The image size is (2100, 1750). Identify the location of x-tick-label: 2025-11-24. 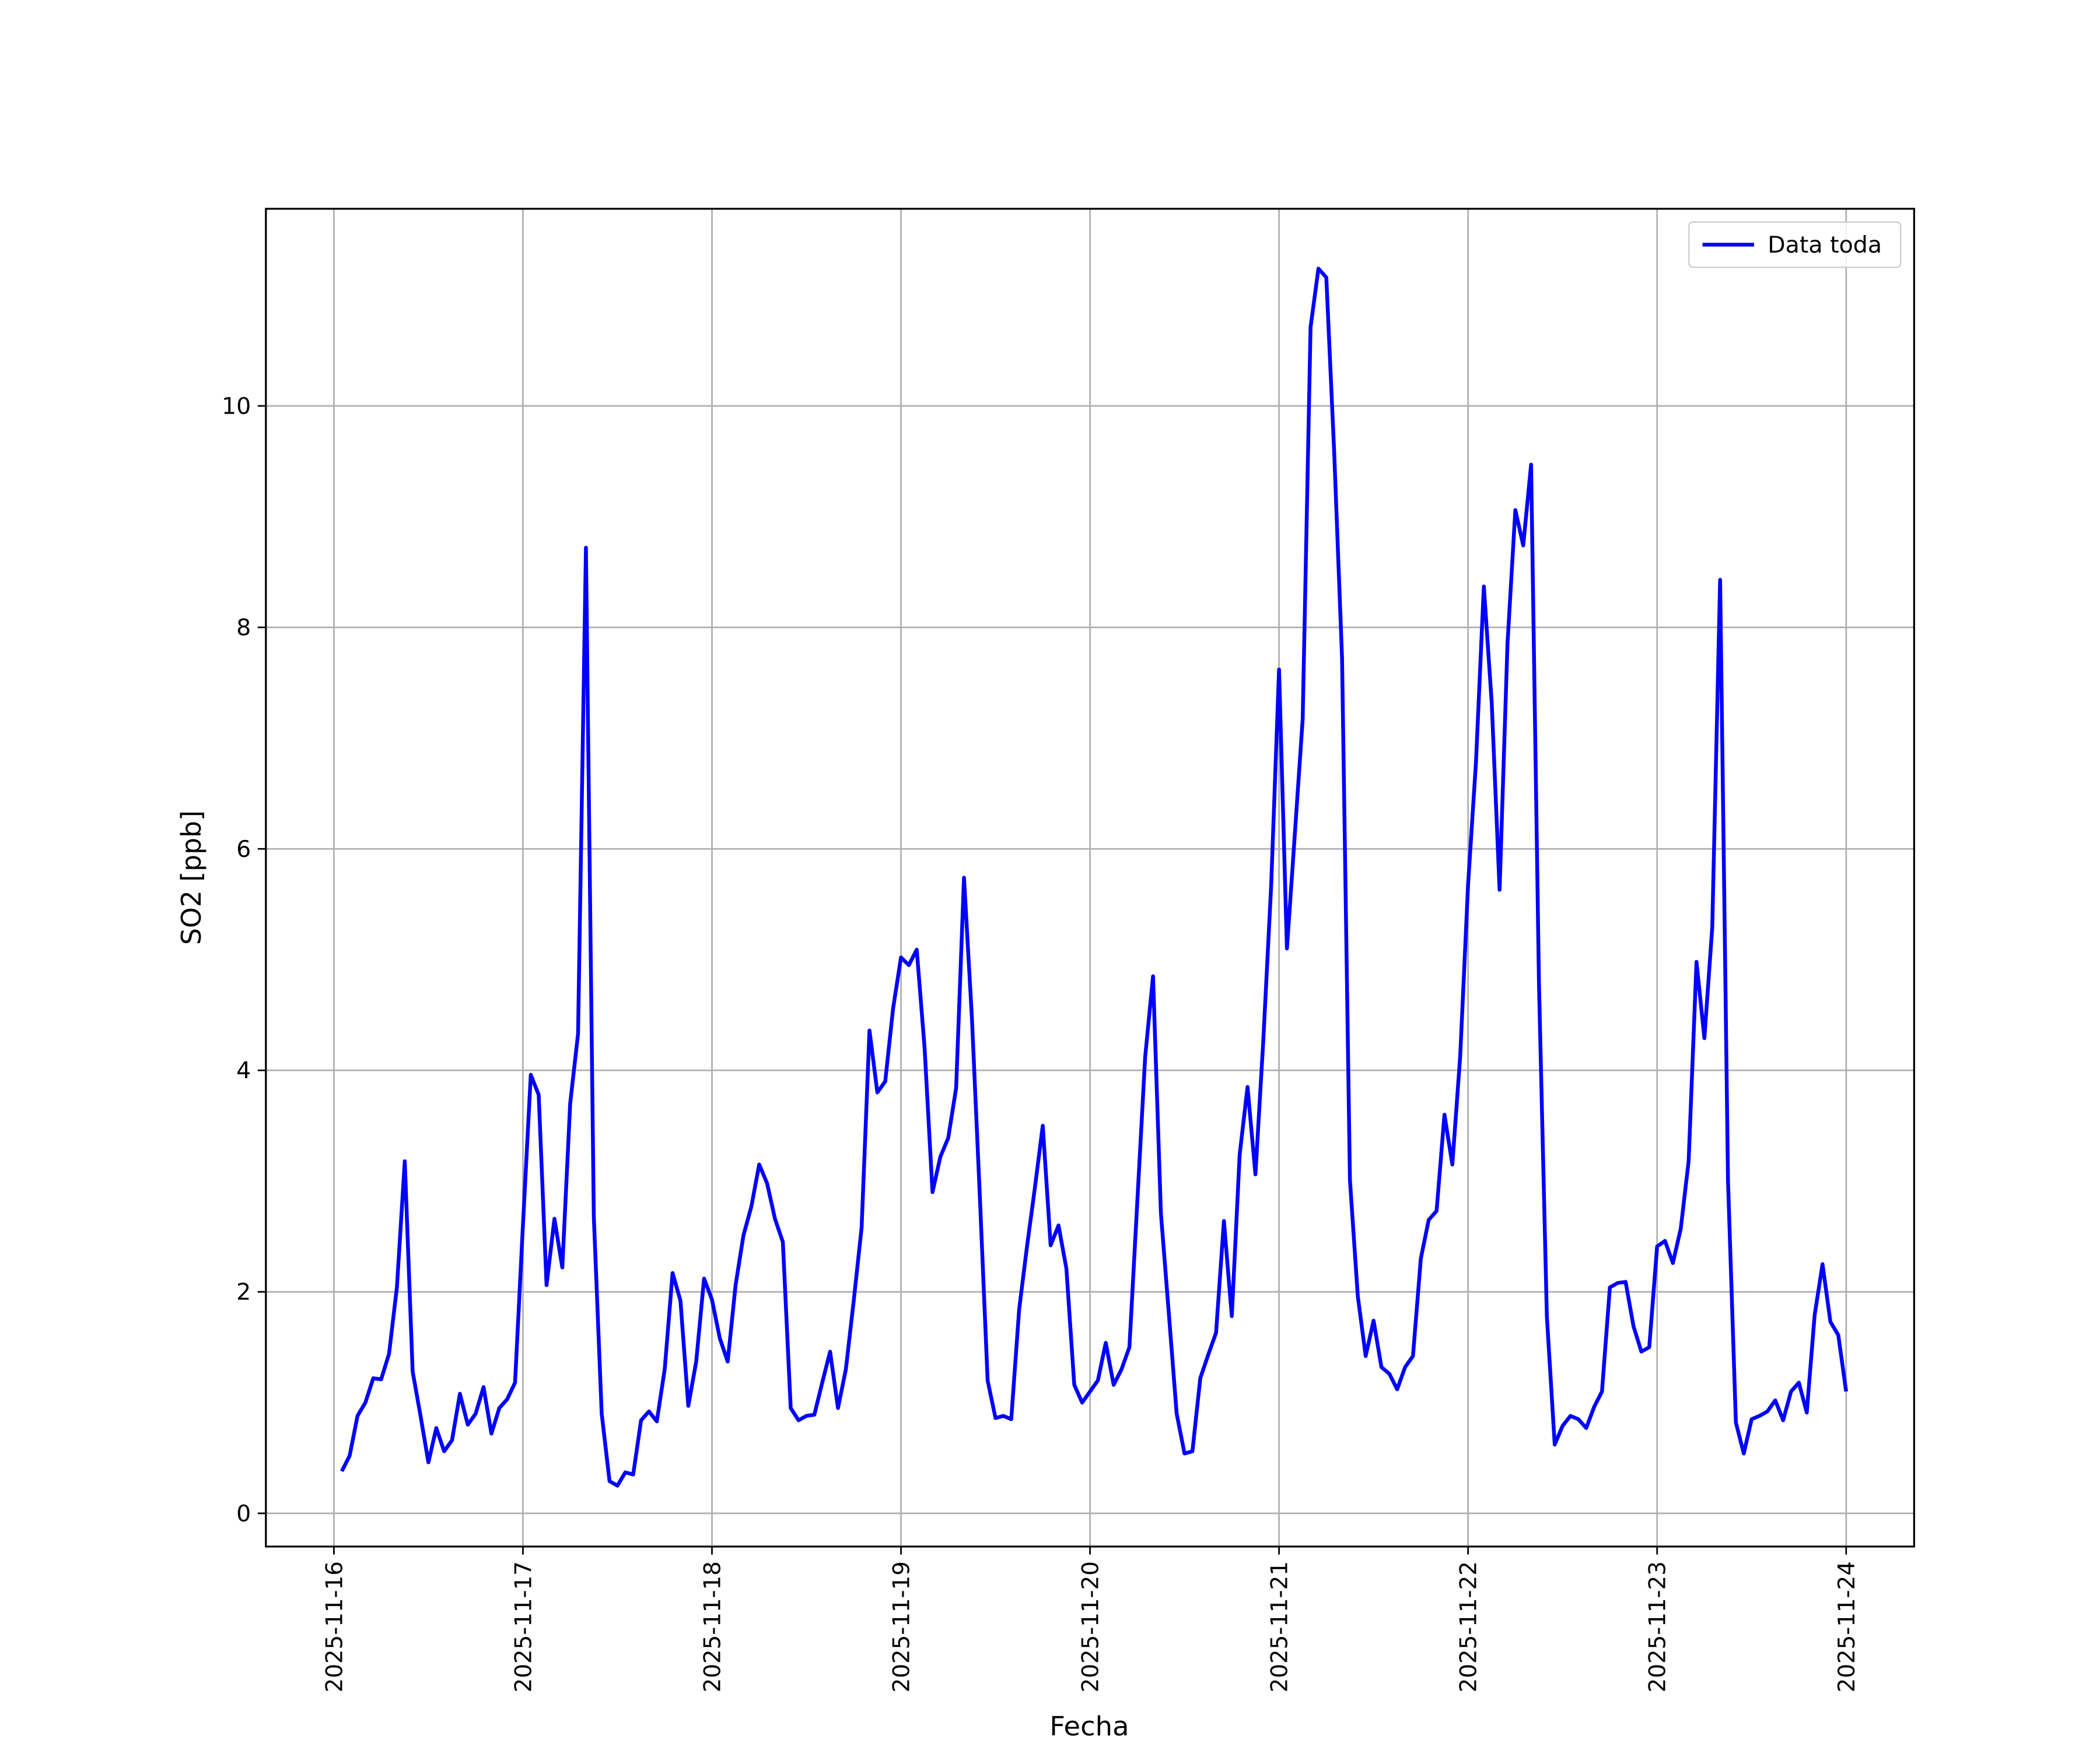
(1846, 1626).